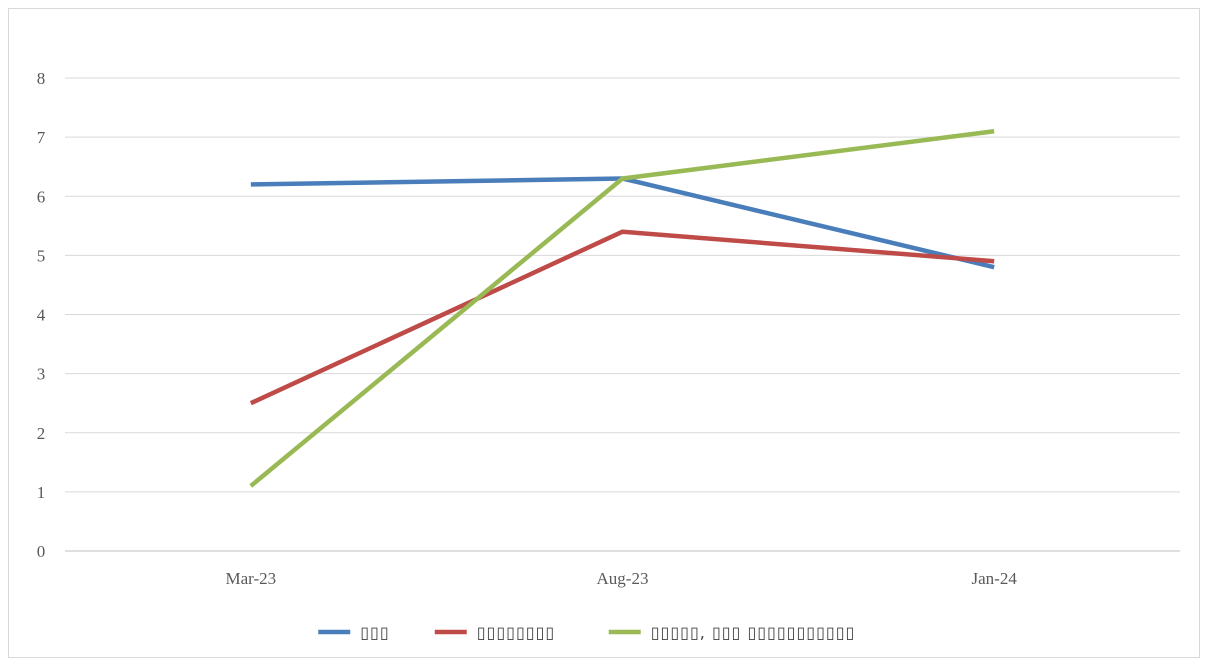 This screenshot has width=1210, height=668. I want to click on legend-item-1: ▯▯▯▯▯▯▯▯, so click(494, 632).